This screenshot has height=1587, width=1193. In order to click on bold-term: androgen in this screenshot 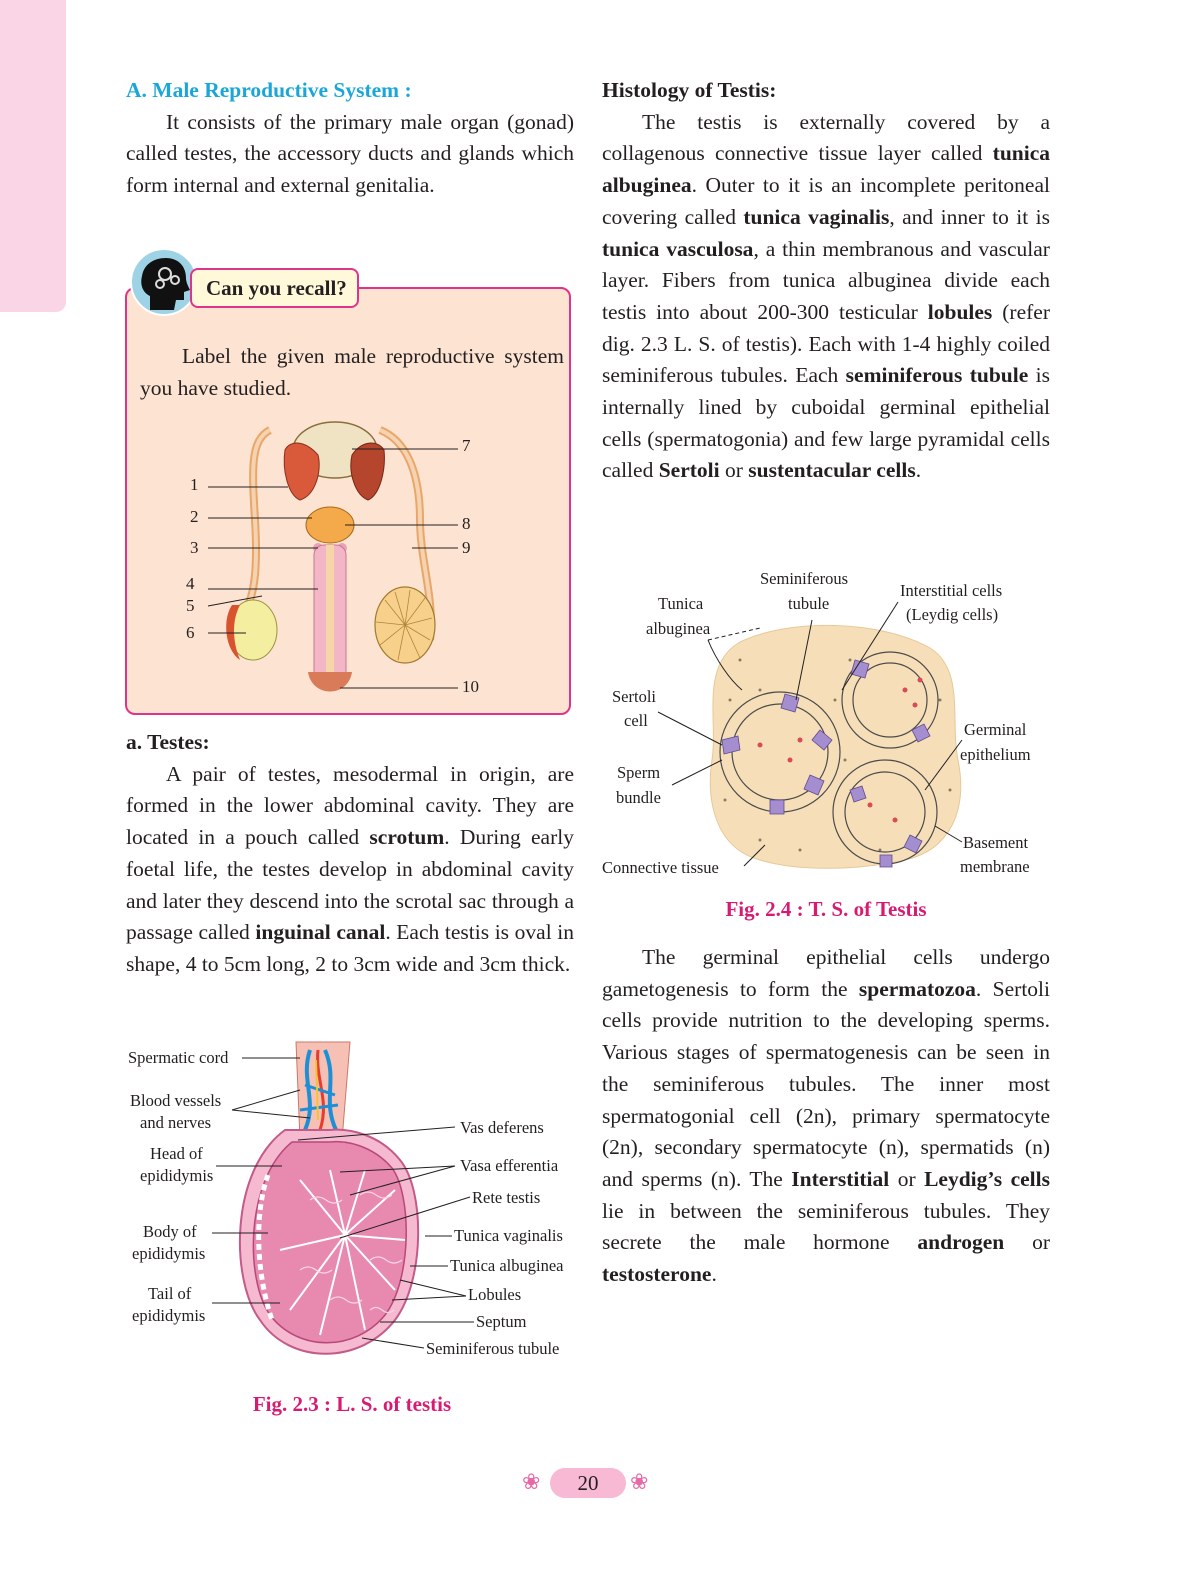, I will do `click(961, 1242)`.